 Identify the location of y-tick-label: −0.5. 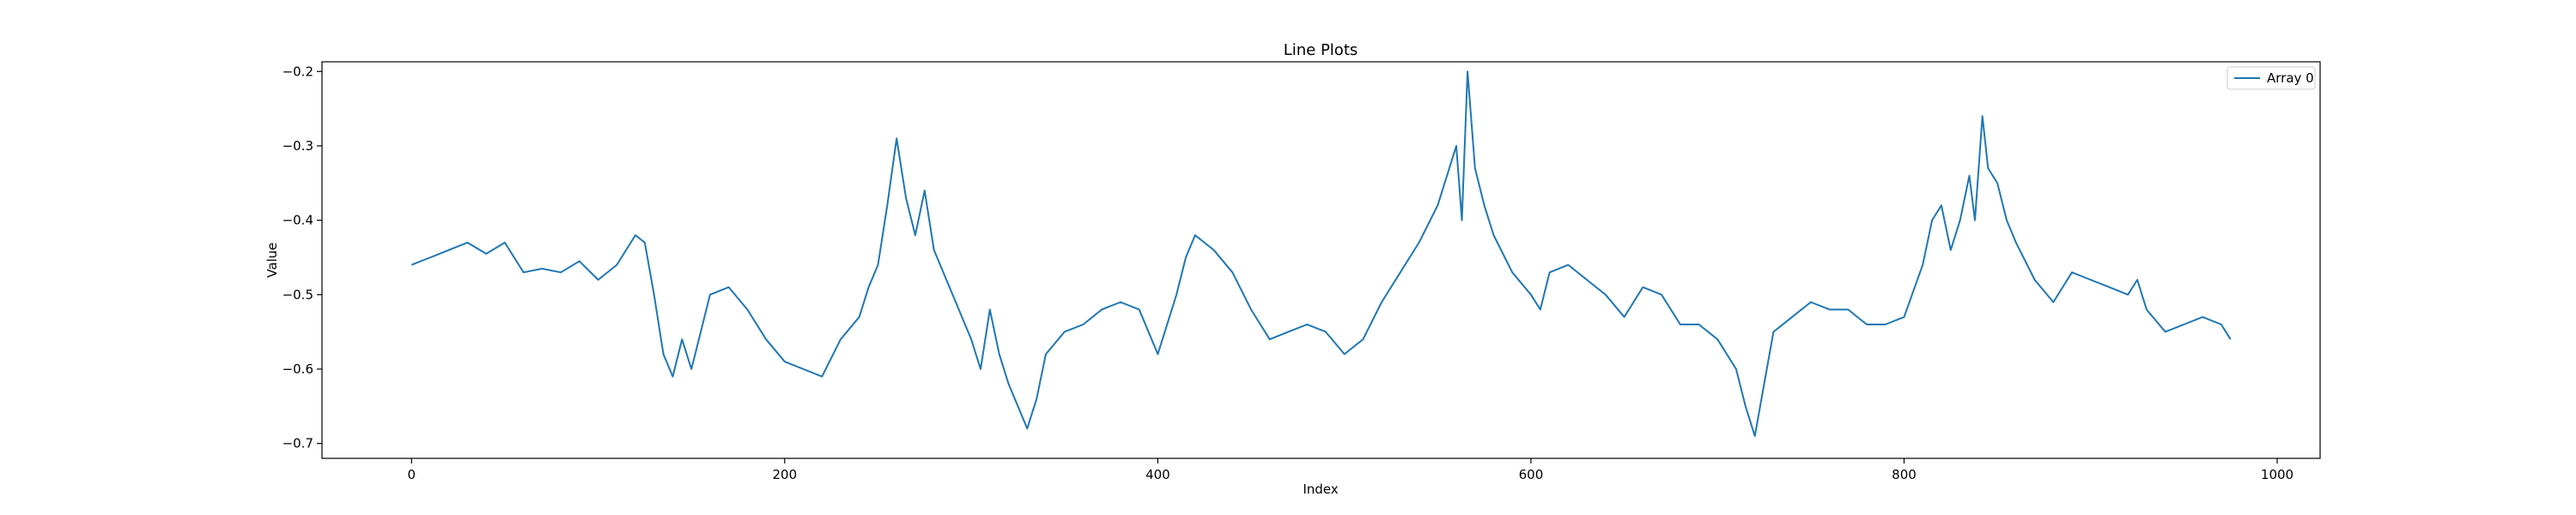
(298, 294).